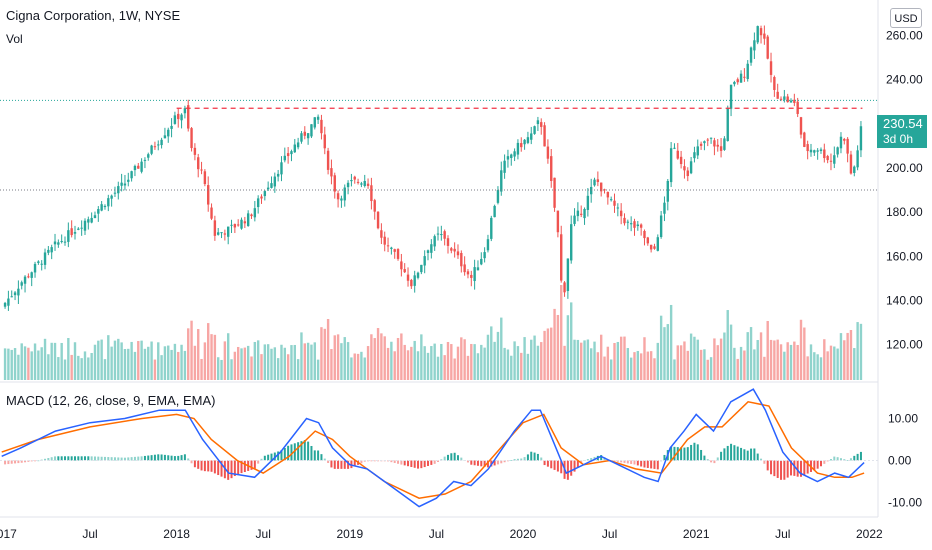 The width and height of the screenshot is (932, 550). Describe the element at coordinates (111, 400) in the screenshot. I see `macd-legend: MACD (12, 26, close, 9, EMA, EMA)` at that location.